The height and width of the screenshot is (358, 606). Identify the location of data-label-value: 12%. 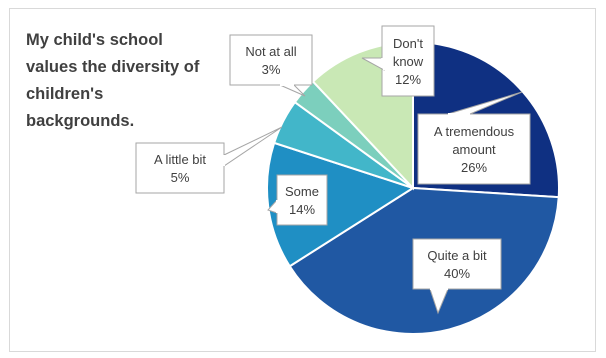
(408, 79).